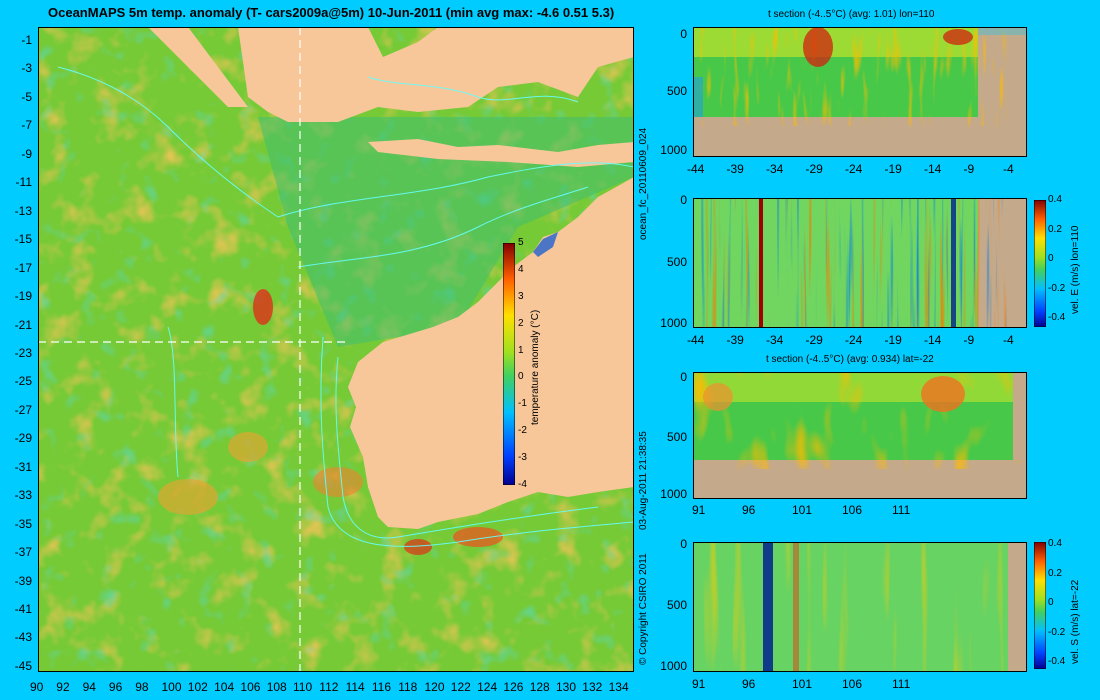 This screenshot has height=700, width=1100. Describe the element at coordinates (643, 183) in the screenshot. I see `run-id-text: ocean_fc_20110609_024` at that location.